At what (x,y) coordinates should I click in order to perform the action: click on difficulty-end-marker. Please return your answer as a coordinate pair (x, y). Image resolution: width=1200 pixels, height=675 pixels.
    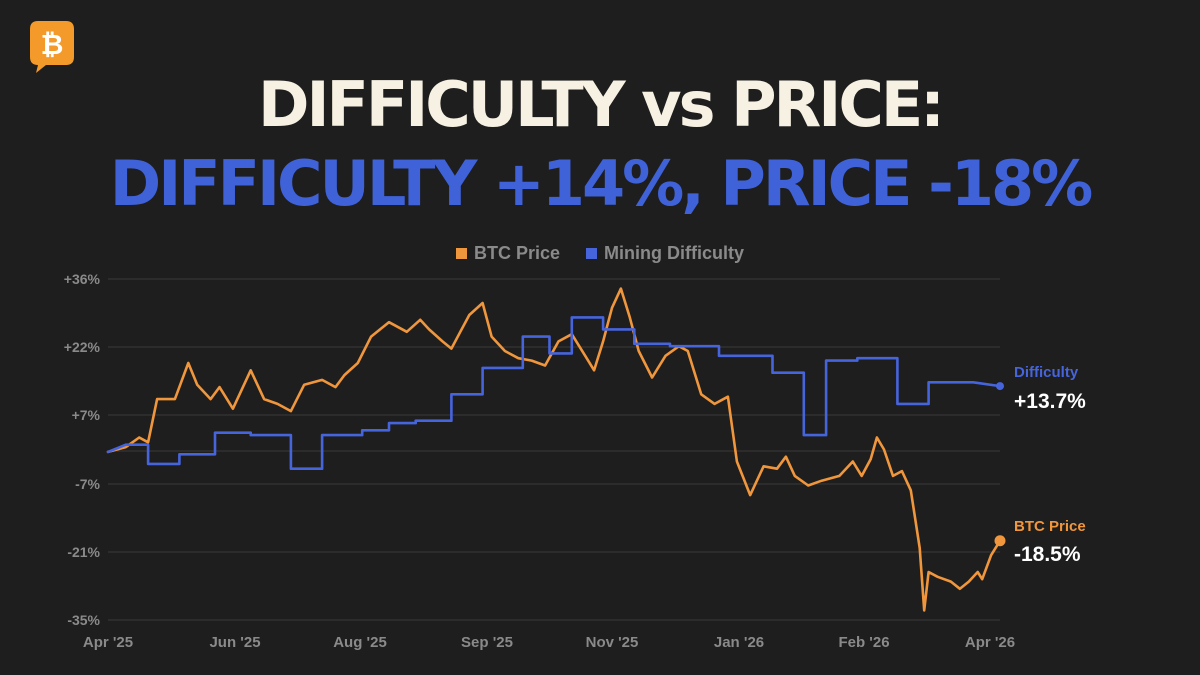
    Looking at the image, I should click on (1000, 386).